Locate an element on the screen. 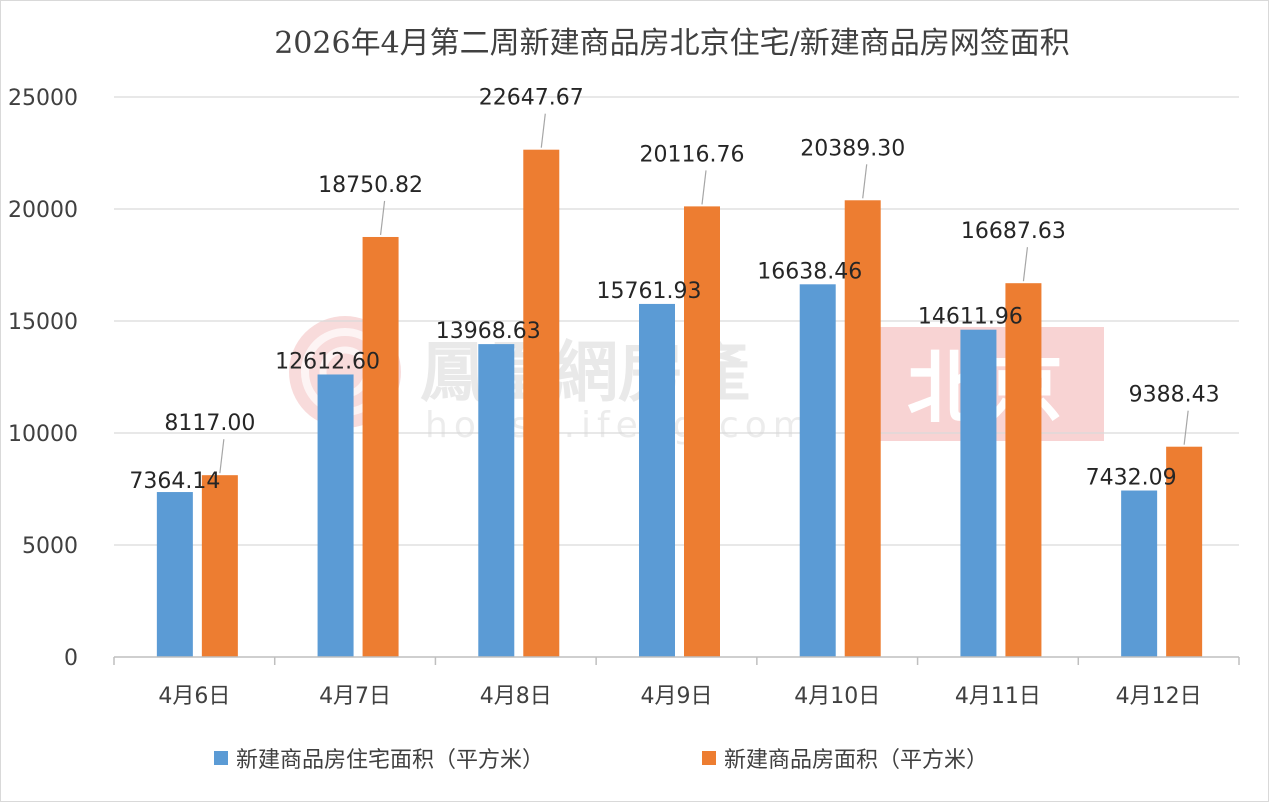  x-tick-label: 4月10日 is located at coordinates (837, 696).